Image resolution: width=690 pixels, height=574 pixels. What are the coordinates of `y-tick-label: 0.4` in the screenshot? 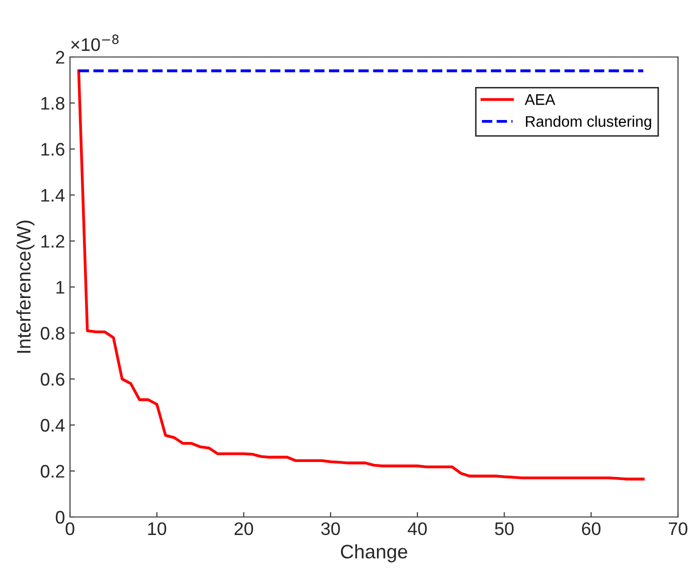 It's located at (52, 425).